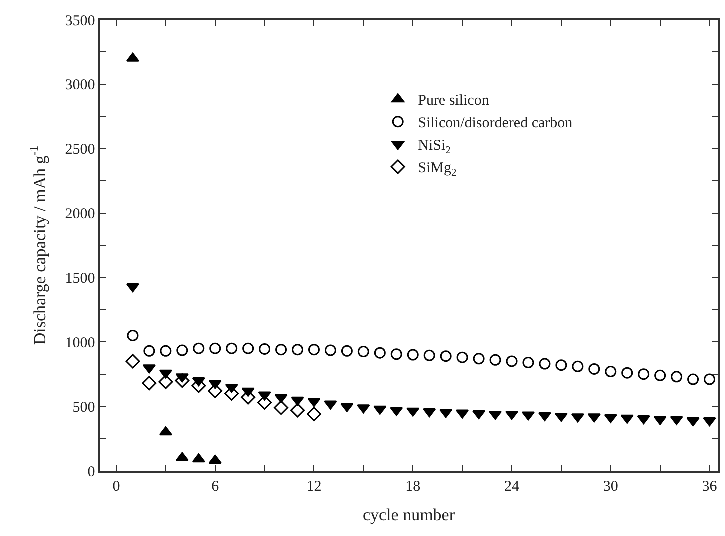 This screenshot has width=725, height=536. What do you see at coordinates (710, 486) in the screenshot?
I see `x-tick-label: 36` at bounding box center [710, 486].